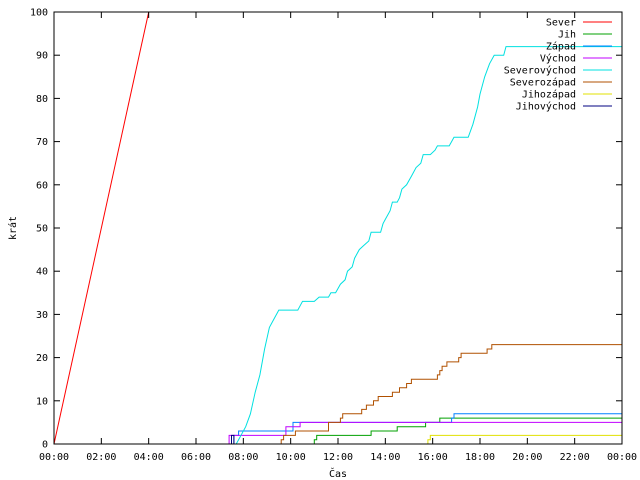 This screenshot has width=640, height=480. Describe the element at coordinates (13, 228) in the screenshot. I see `y-axis-label: krát` at that location.